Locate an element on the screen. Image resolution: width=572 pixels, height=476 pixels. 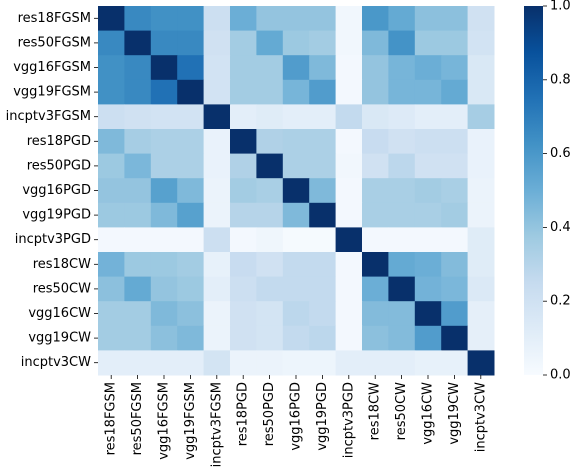
heatmap-cell-res50FGSM-incptv3FGSM is located at coordinates (217, 43).